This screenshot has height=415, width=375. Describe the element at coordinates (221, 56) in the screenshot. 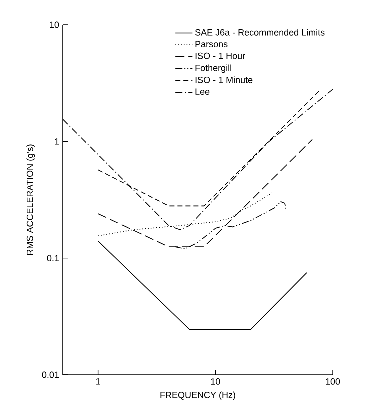

I see `legend-label: ISO - 1 Hour` at that location.